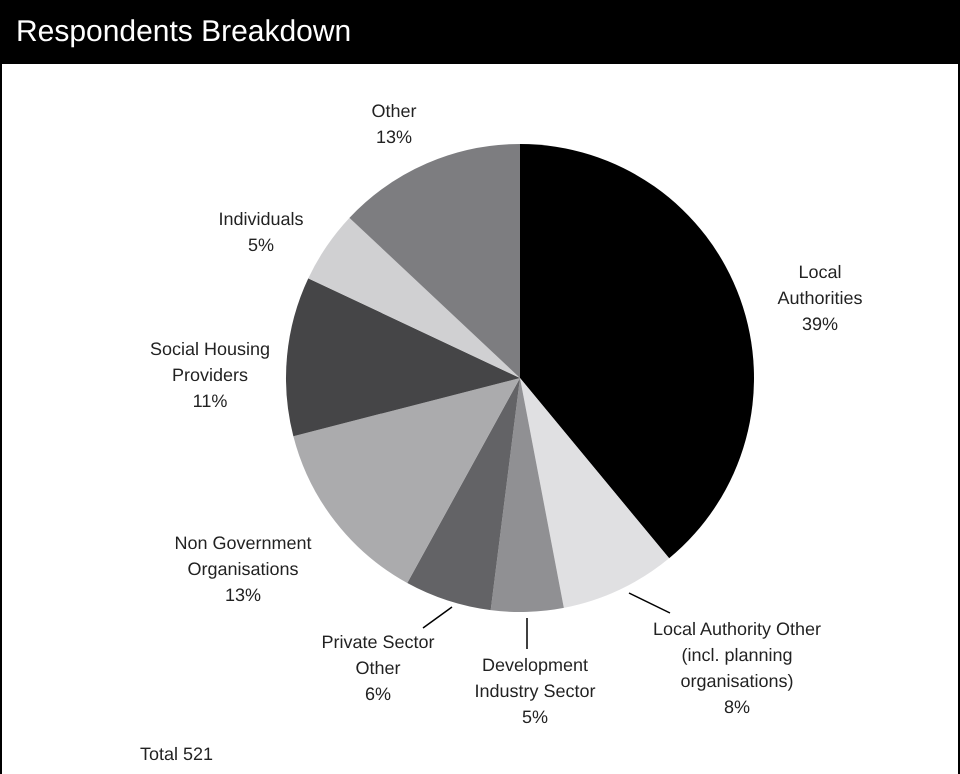 This screenshot has width=960, height=774. What do you see at coordinates (210, 362) in the screenshot?
I see `slice-label: Social Housing Providers` at bounding box center [210, 362].